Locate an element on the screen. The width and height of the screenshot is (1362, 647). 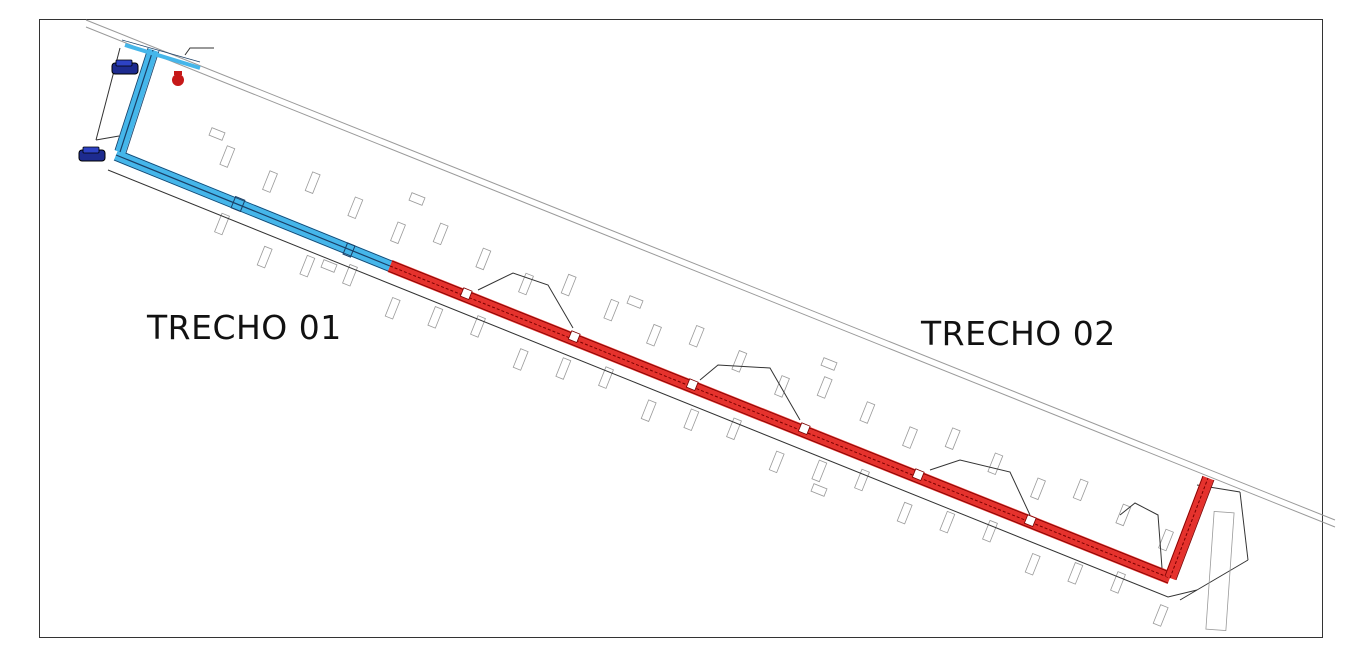
side-detail is located at coordinates (1220, 571).